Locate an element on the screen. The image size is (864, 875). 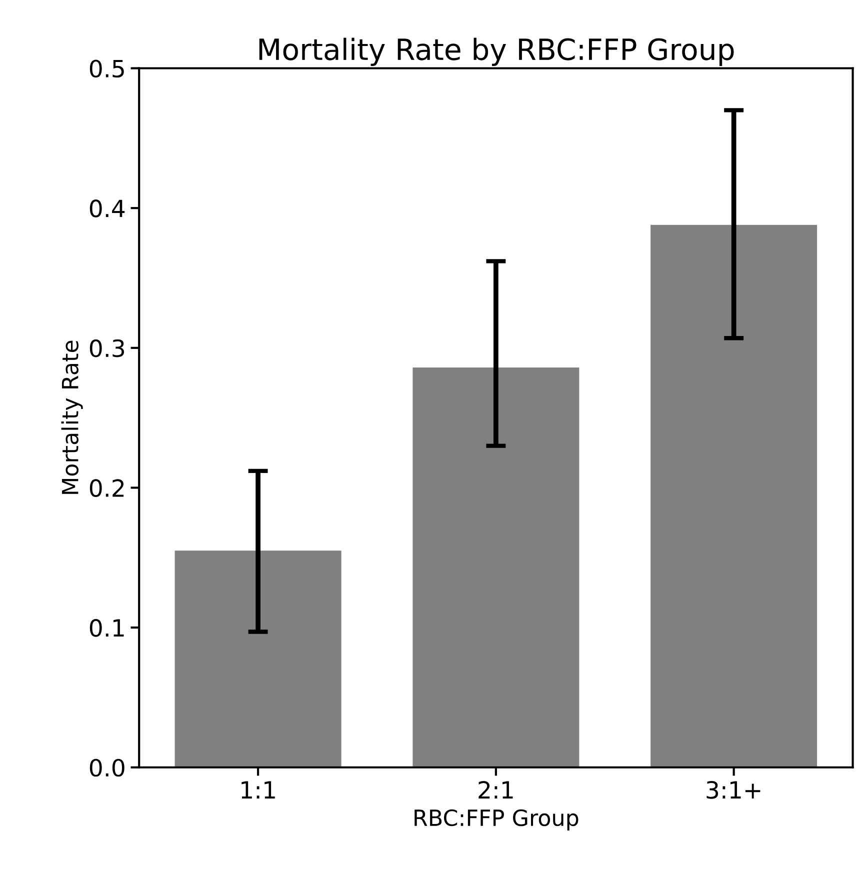
y-tick-label: 0.5 is located at coordinates (107, 69).